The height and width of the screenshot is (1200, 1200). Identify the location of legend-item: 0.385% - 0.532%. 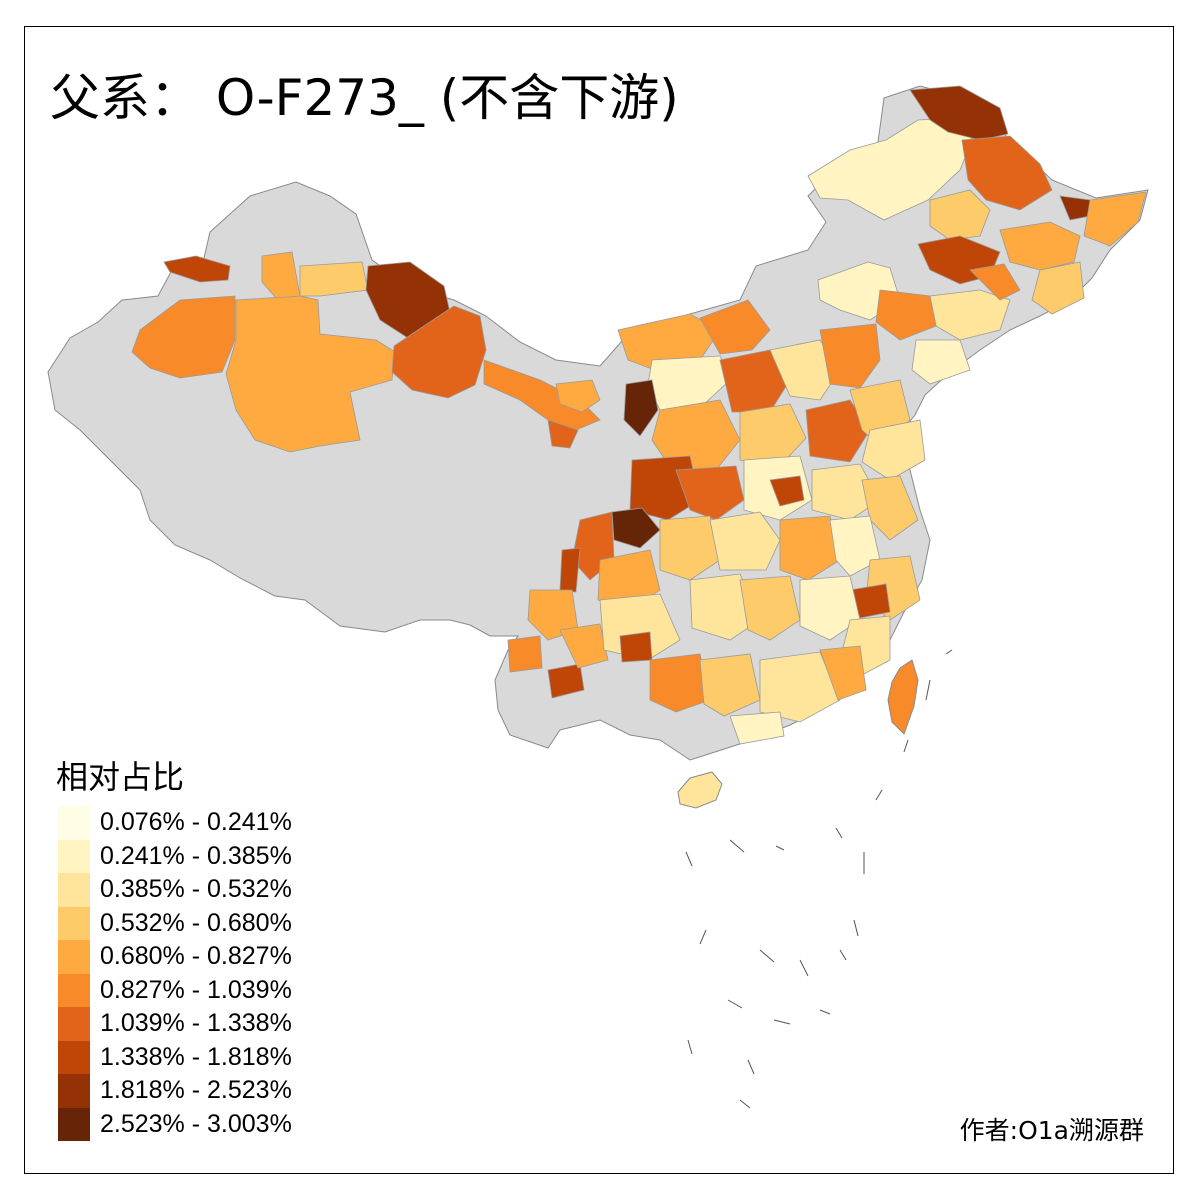
(175, 890).